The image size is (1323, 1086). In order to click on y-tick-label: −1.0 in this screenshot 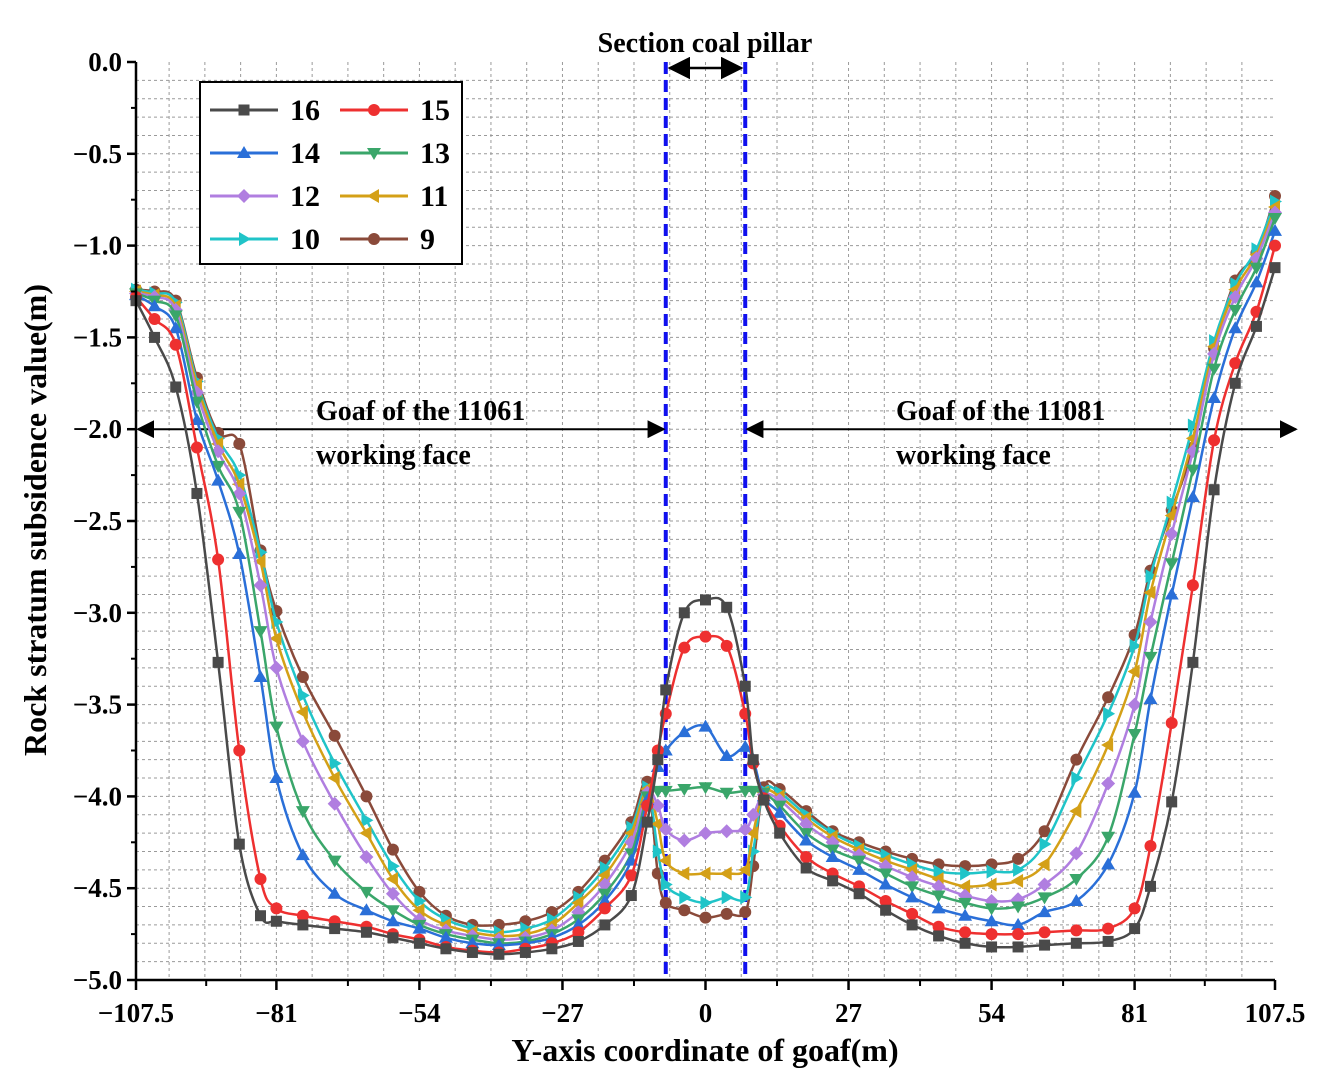, I will do `click(97, 246)`.